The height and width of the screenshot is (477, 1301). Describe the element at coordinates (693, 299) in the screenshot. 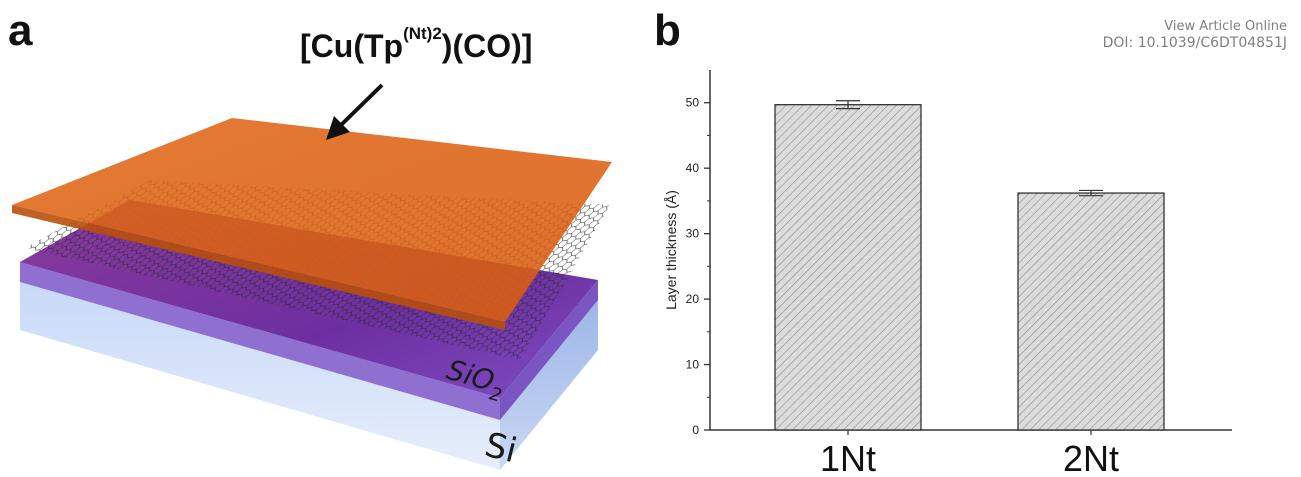

I see `y-tick-label: 20` at that location.